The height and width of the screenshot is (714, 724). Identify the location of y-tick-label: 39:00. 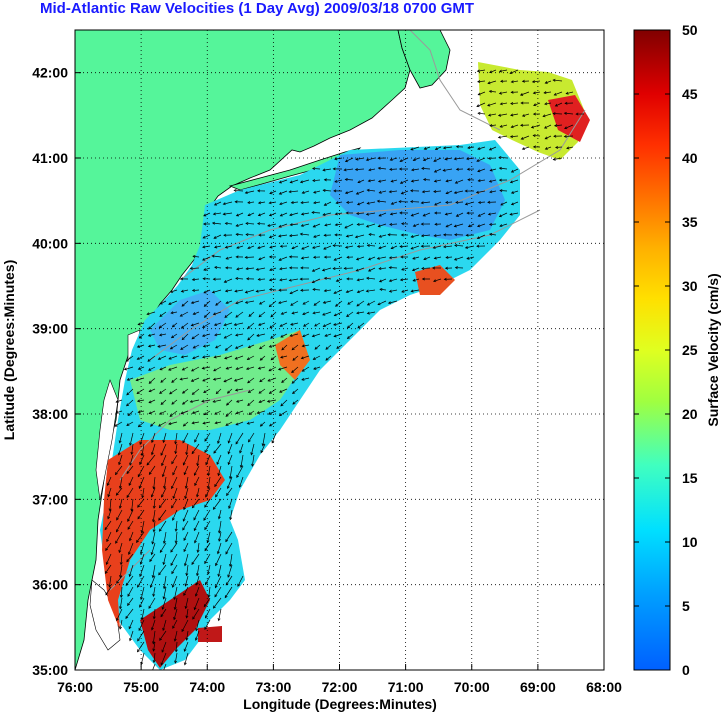
(50, 329).